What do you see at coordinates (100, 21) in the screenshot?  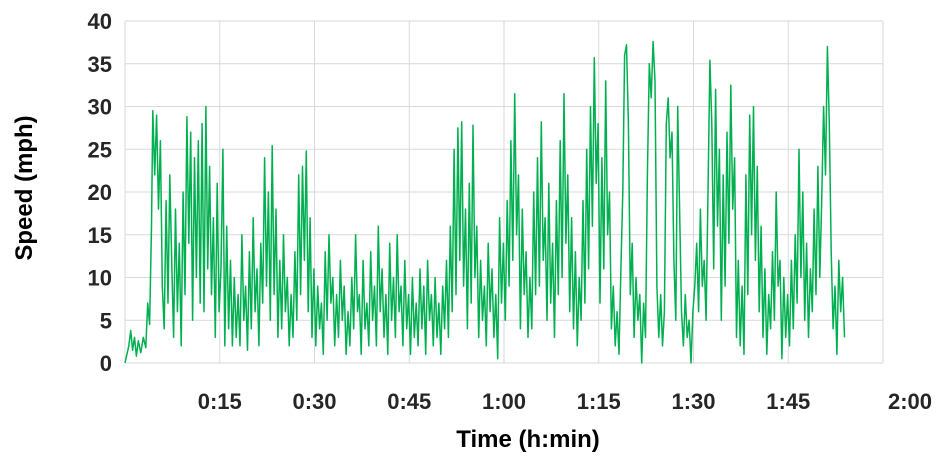 I see `y-tick-label: 40` at bounding box center [100, 21].